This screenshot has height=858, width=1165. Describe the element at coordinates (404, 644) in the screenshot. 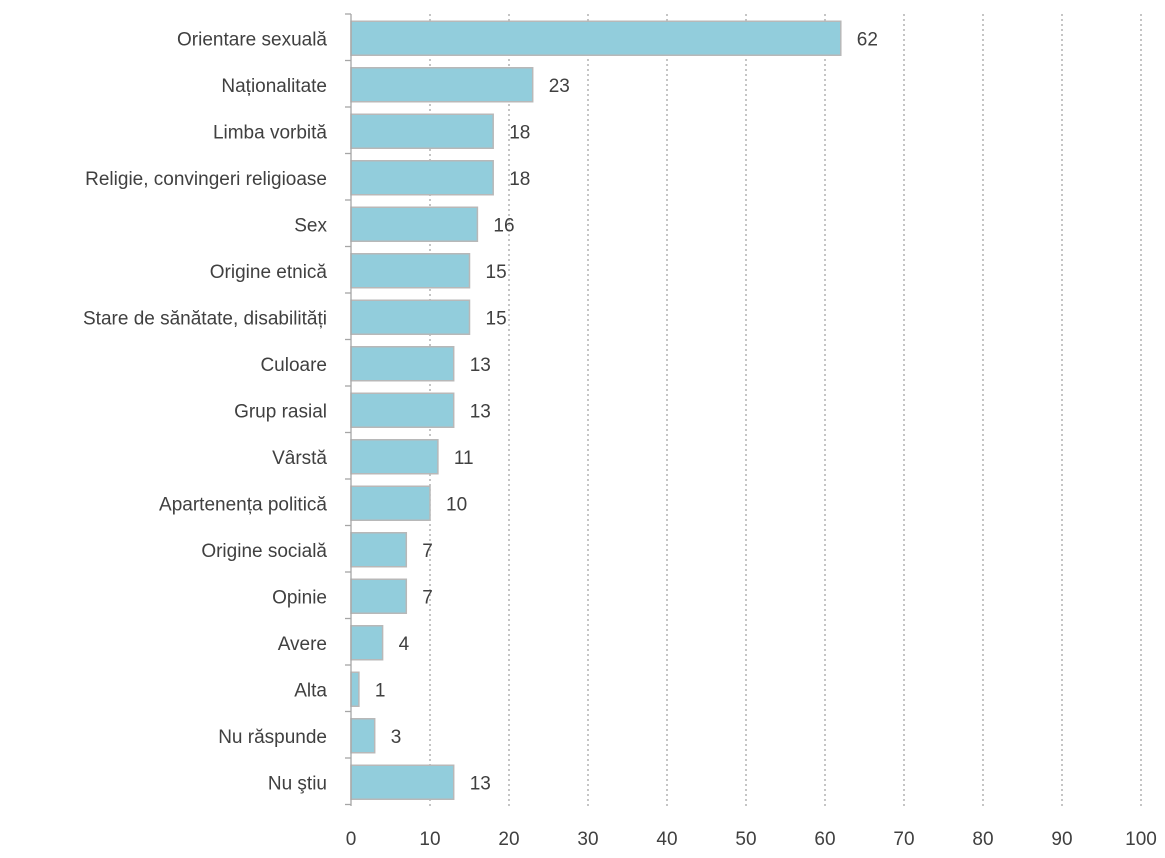

I see `data-label: 4` at that location.